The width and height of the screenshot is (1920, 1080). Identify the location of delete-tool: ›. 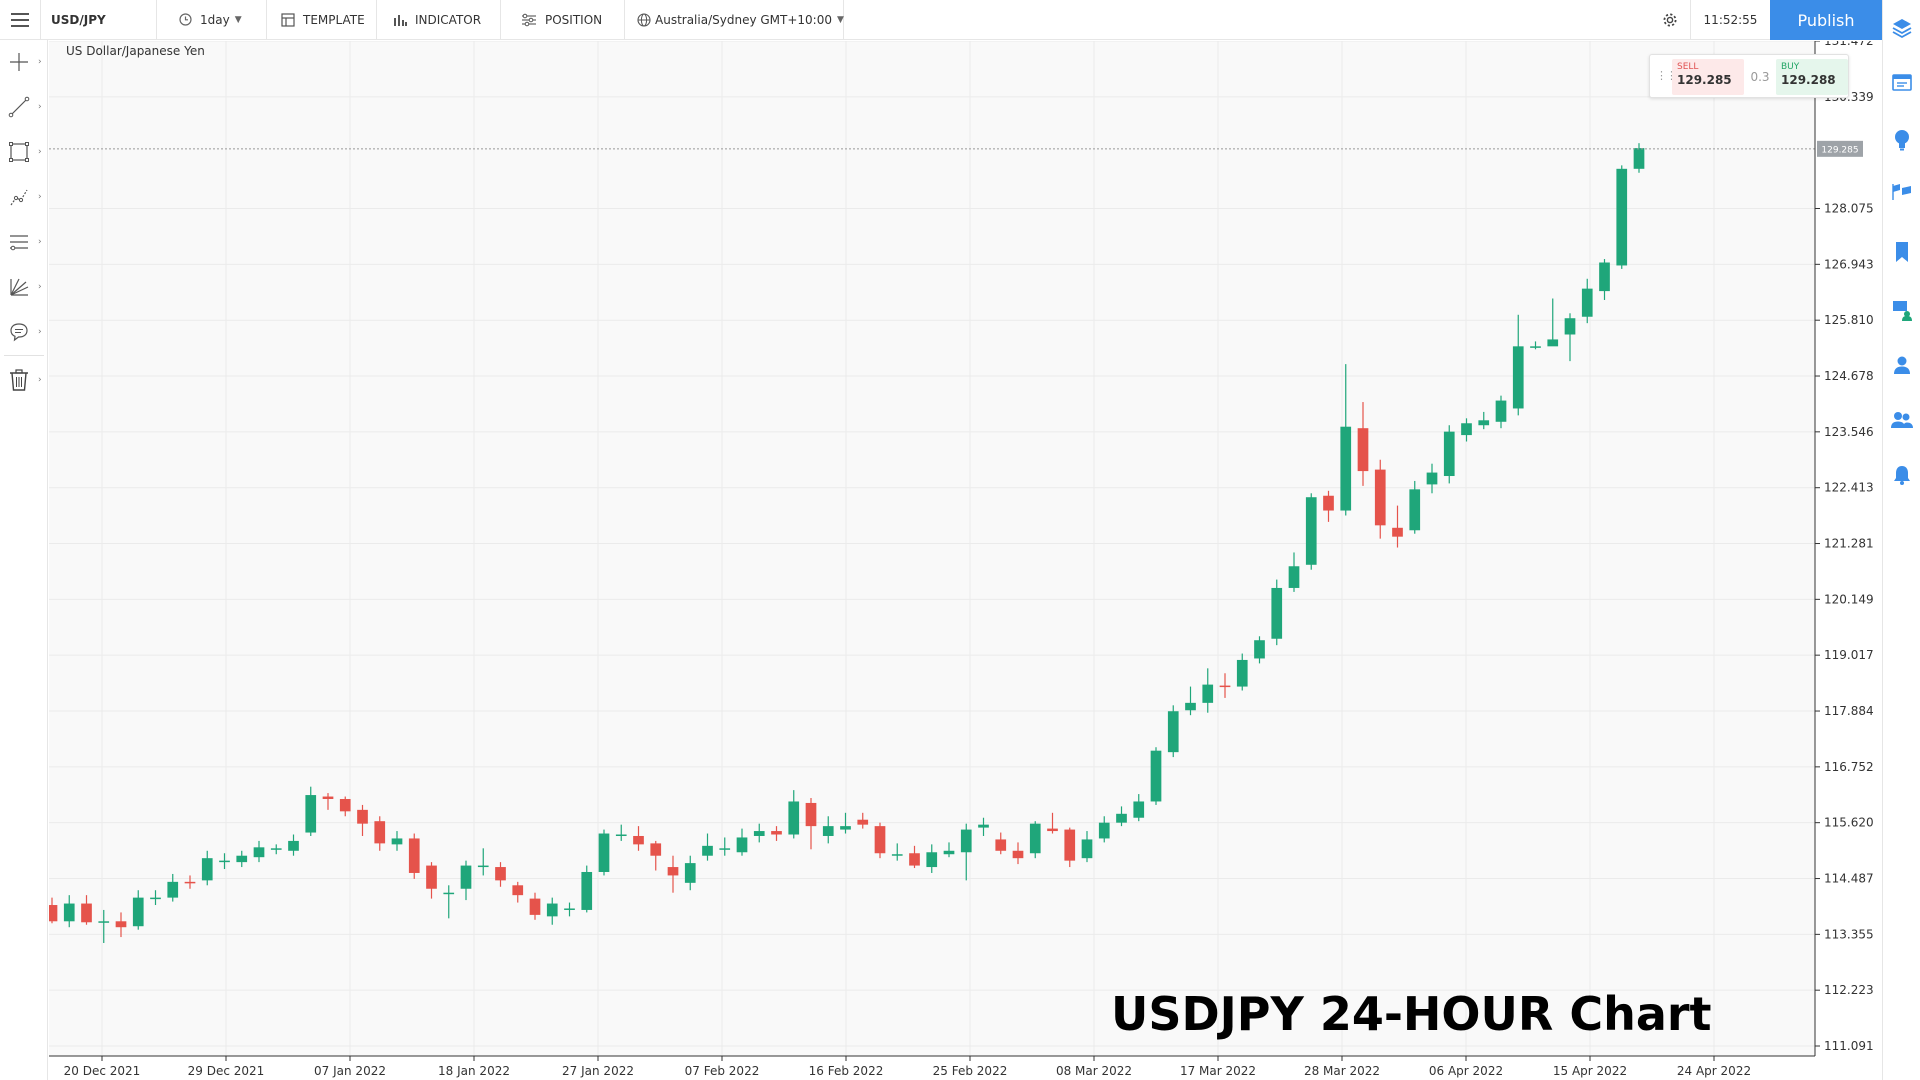
(24, 380).